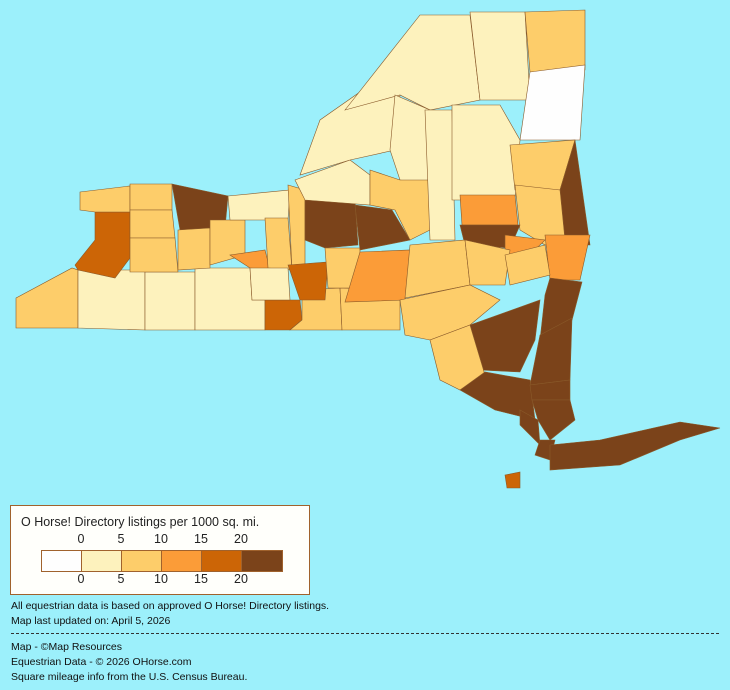 The width and height of the screenshot is (730, 690). I want to click on legend-bottom-label: 0, so click(81, 579).